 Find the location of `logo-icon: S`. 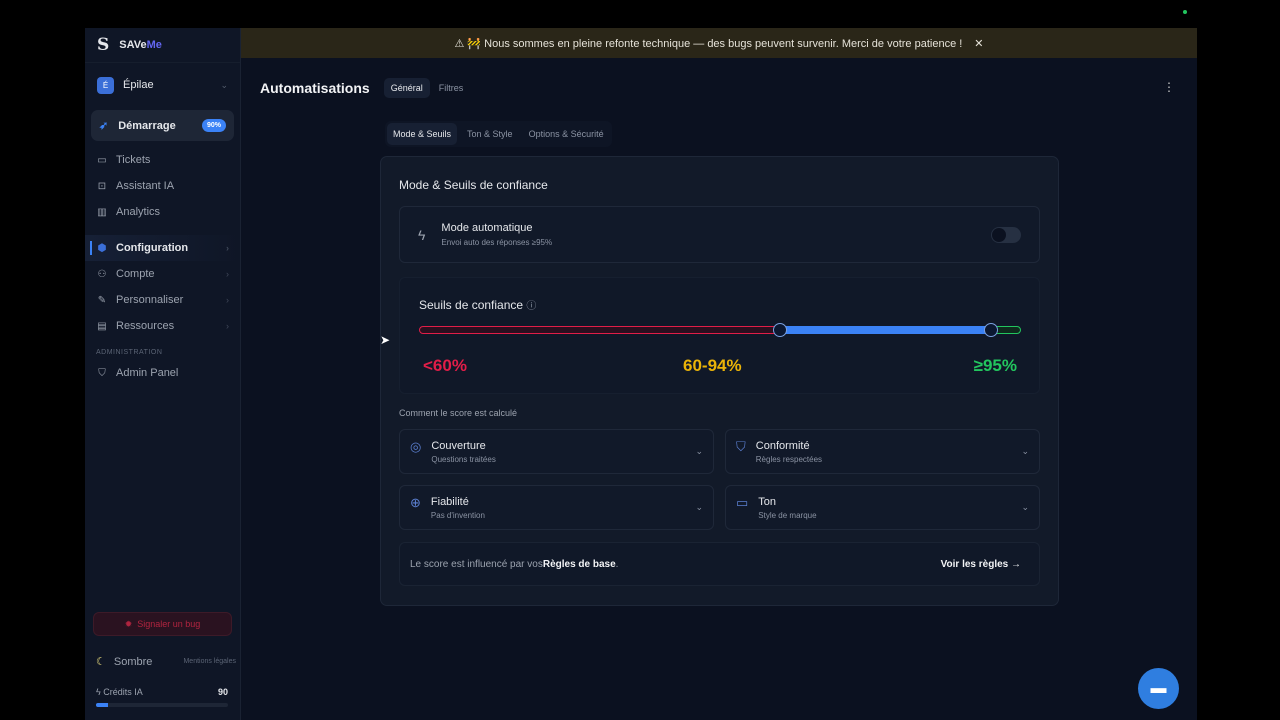

logo-icon: S is located at coordinates (103, 45).